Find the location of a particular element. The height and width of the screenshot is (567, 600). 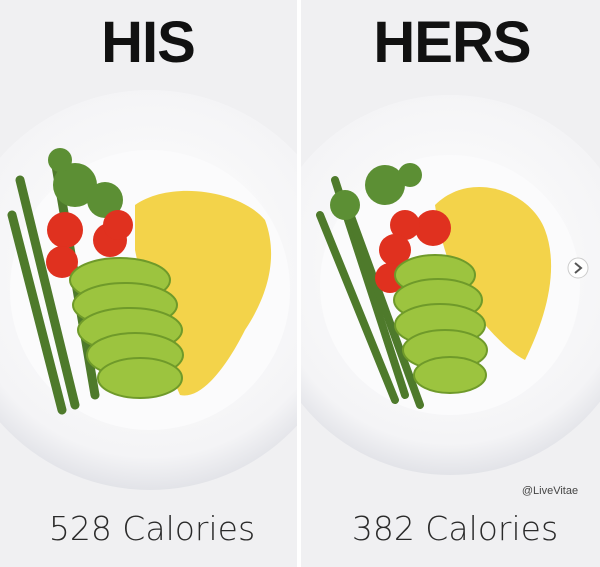

watermark: @LiveVitae is located at coordinates (550, 491).